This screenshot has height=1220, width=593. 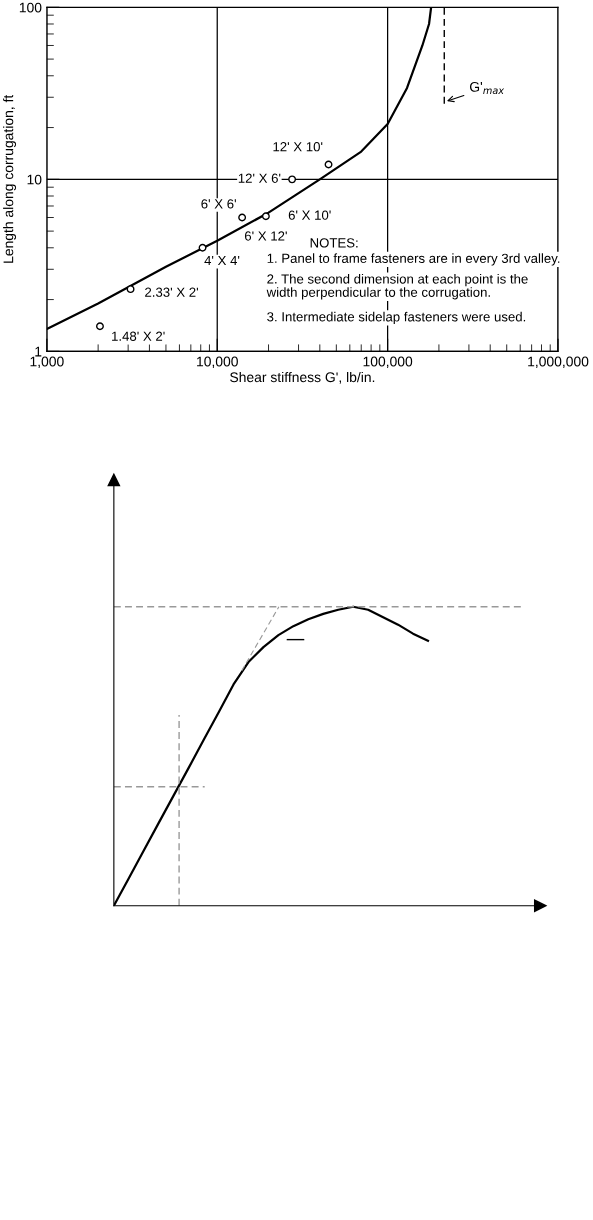 I want to click on annotation: 12' X 10', so click(x=298, y=147).